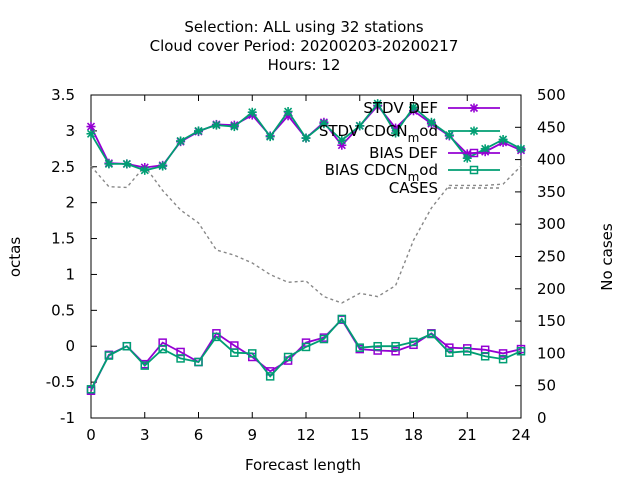  What do you see at coordinates (15, 257) in the screenshot?
I see `y-axis-label: octas` at bounding box center [15, 257].